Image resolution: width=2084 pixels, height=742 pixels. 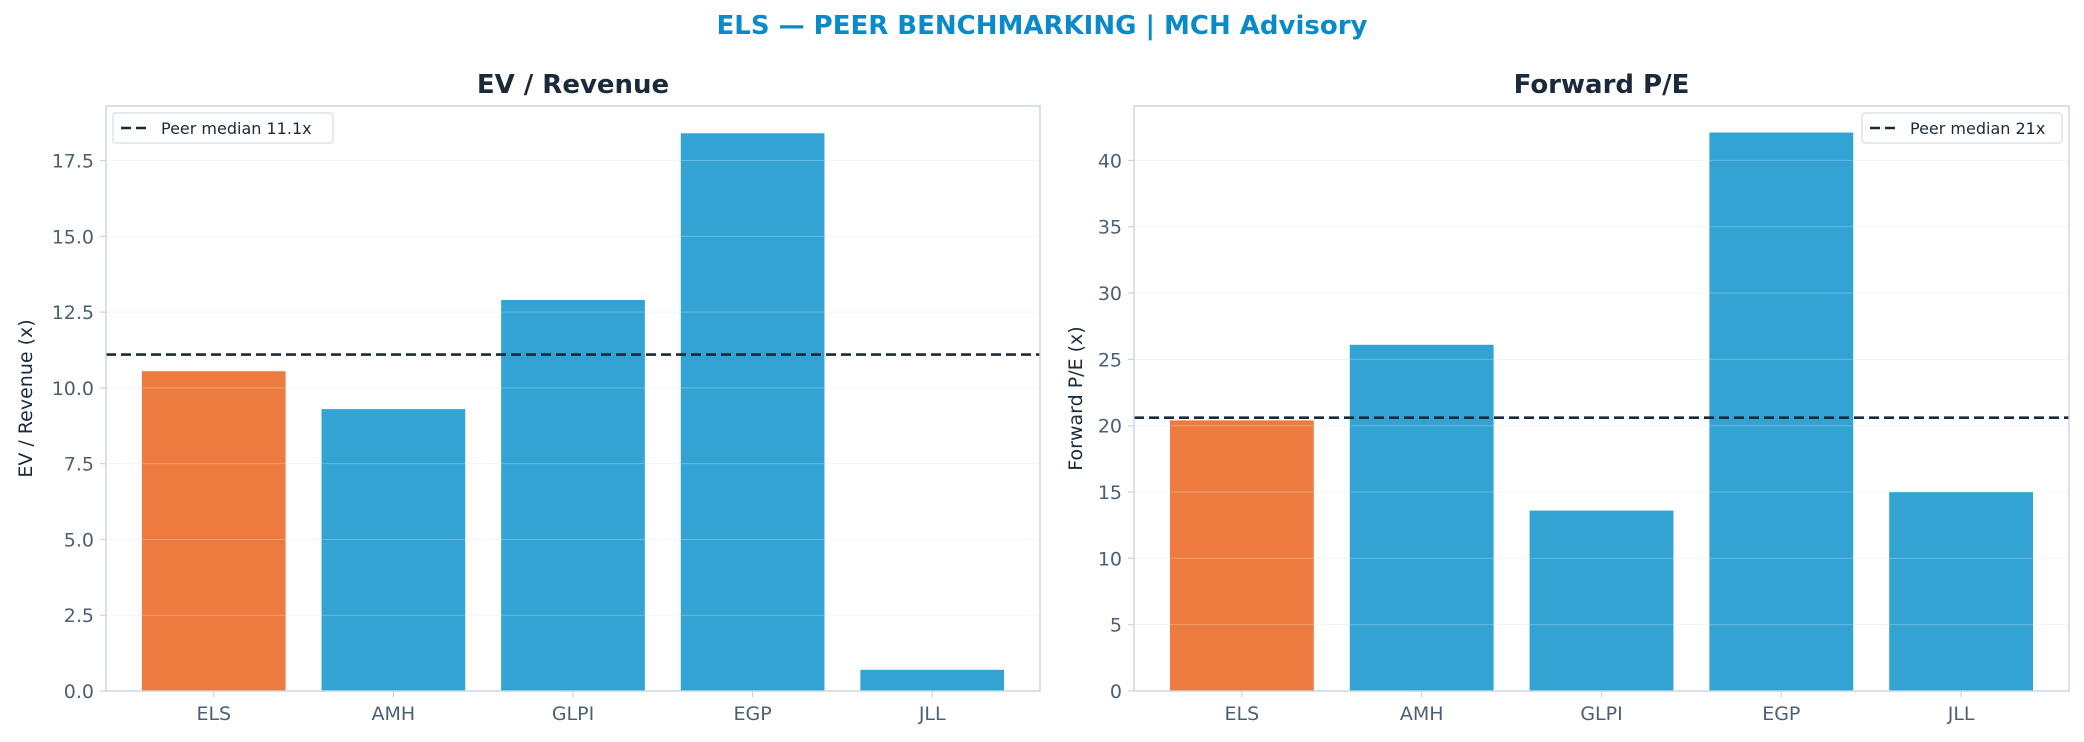 I want to click on forward-pe-ylabel: Forward P/E (x), so click(x=1076, y=398).